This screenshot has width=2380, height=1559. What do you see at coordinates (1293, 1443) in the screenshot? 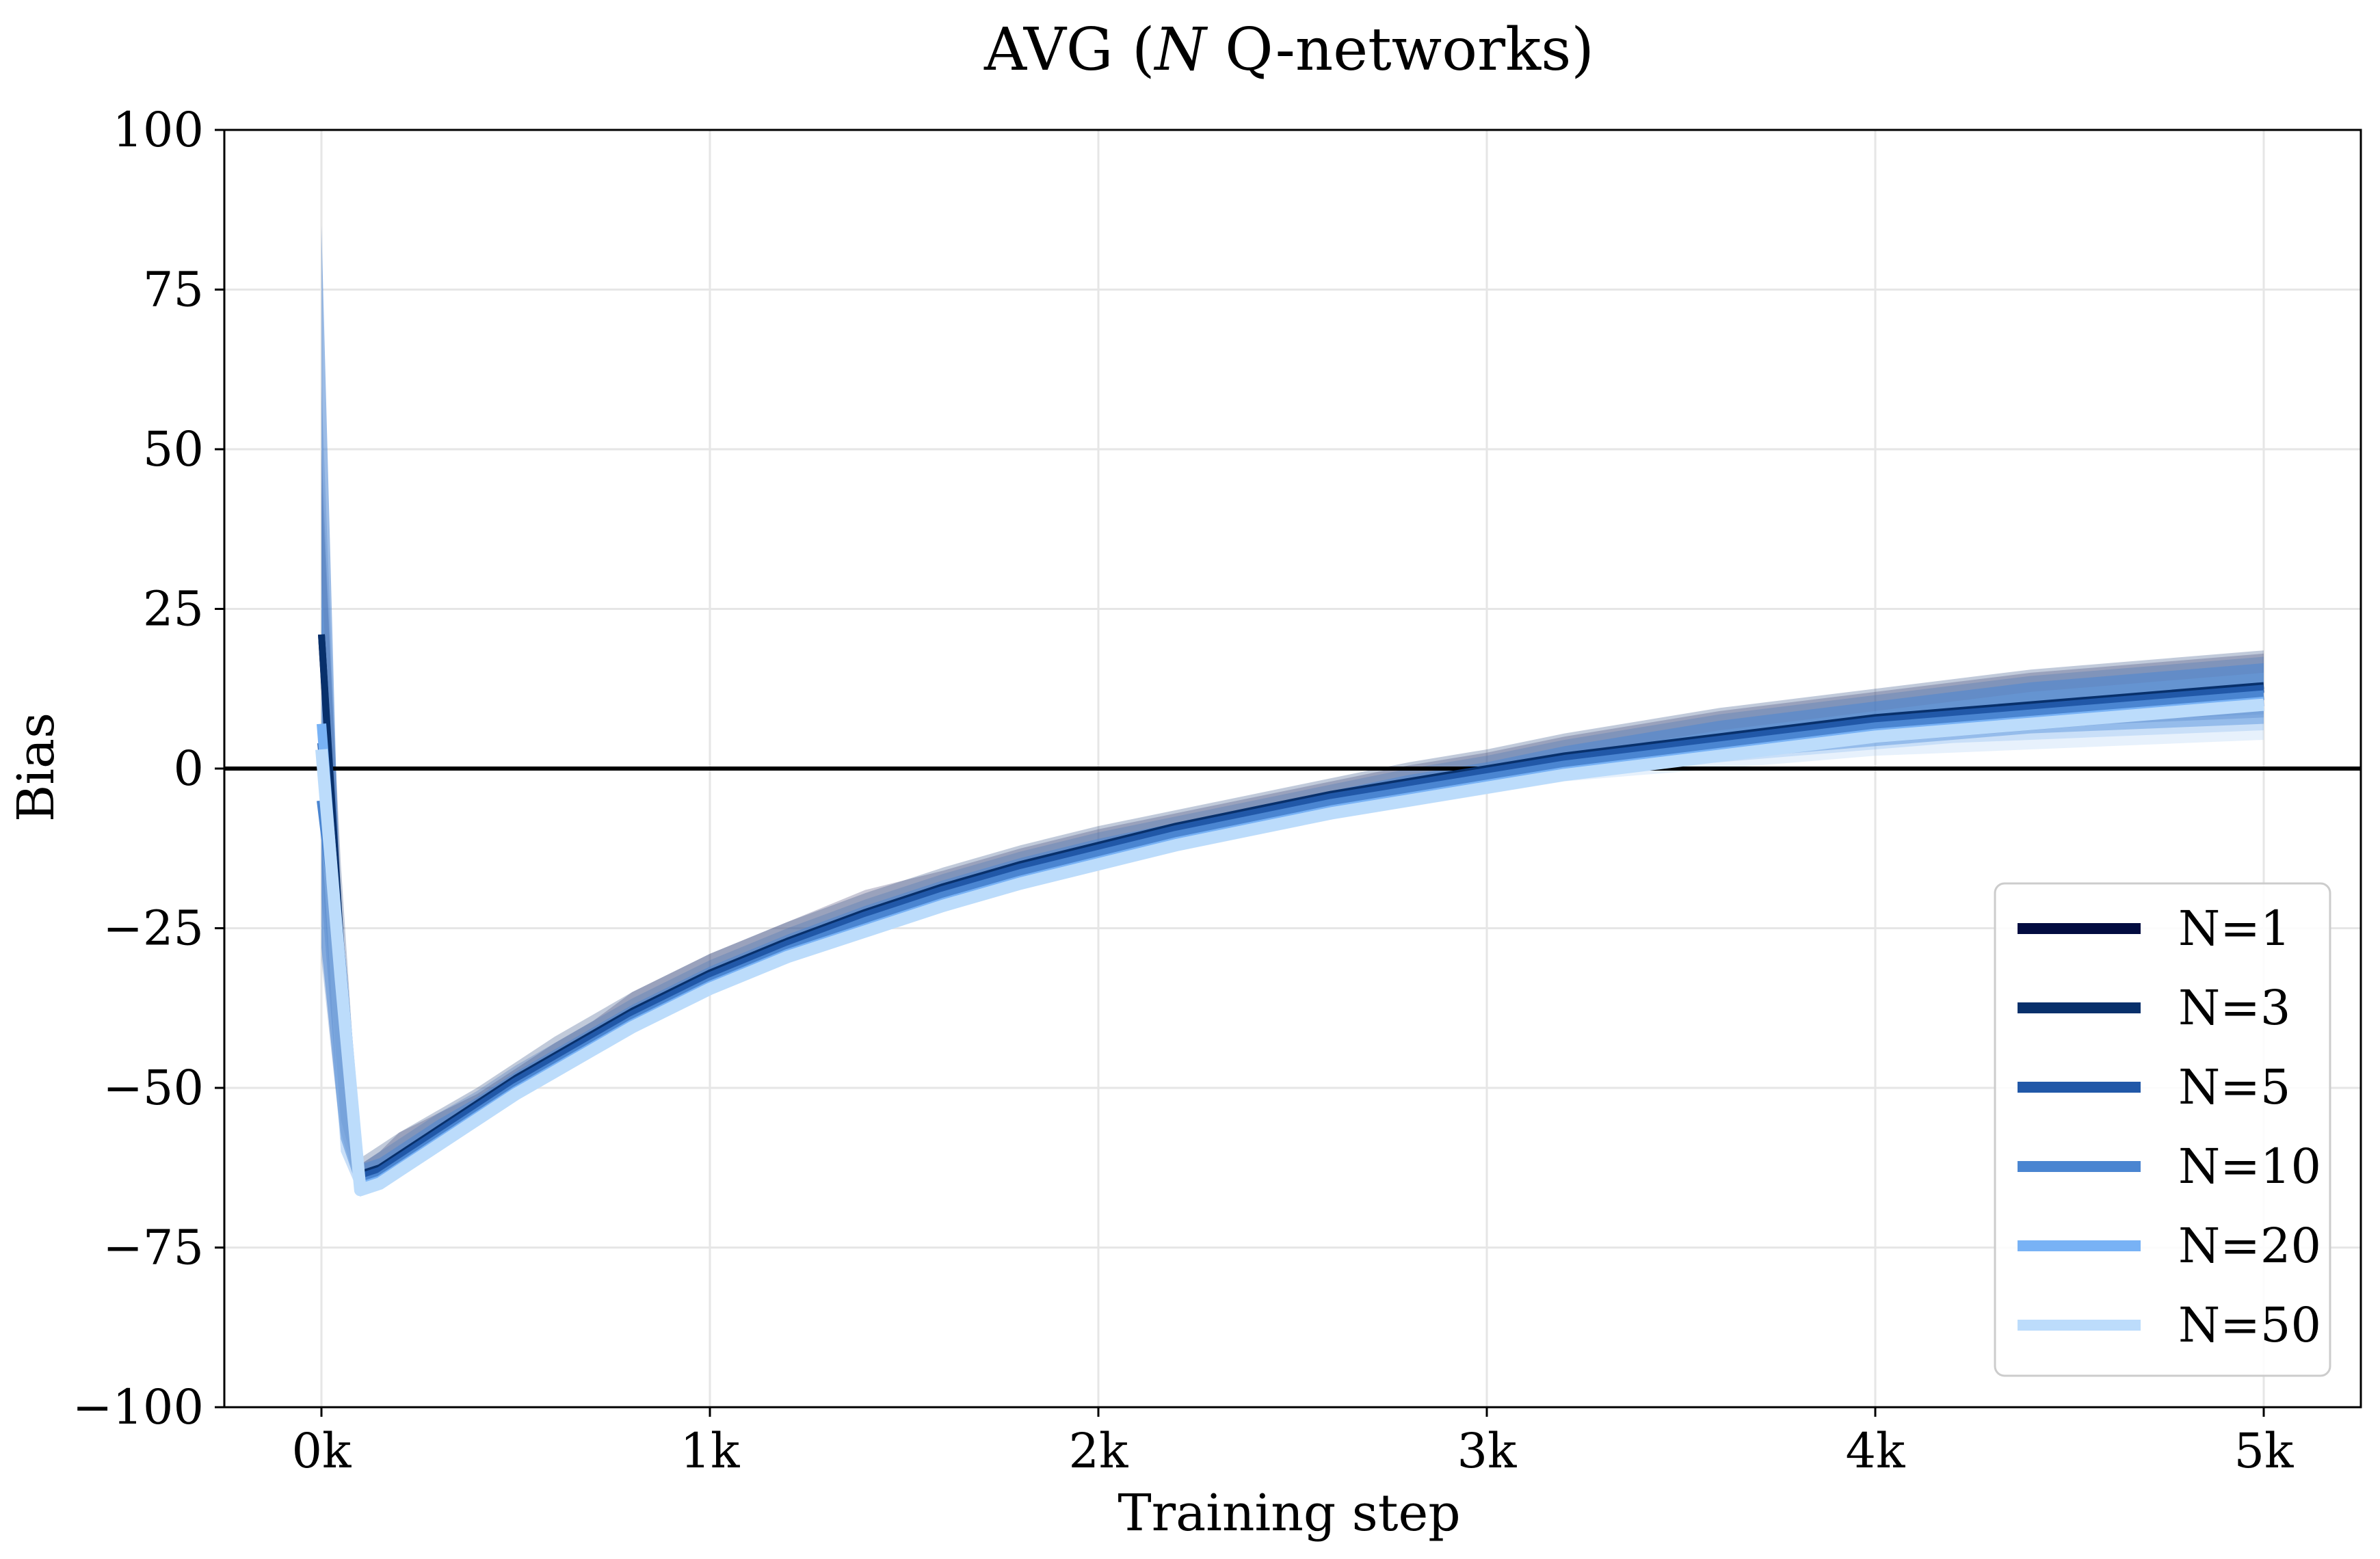
I see `x-axis-ticks: 0k 1k 2k 3k 4k 5k` at bounding box center [1293, 1443].